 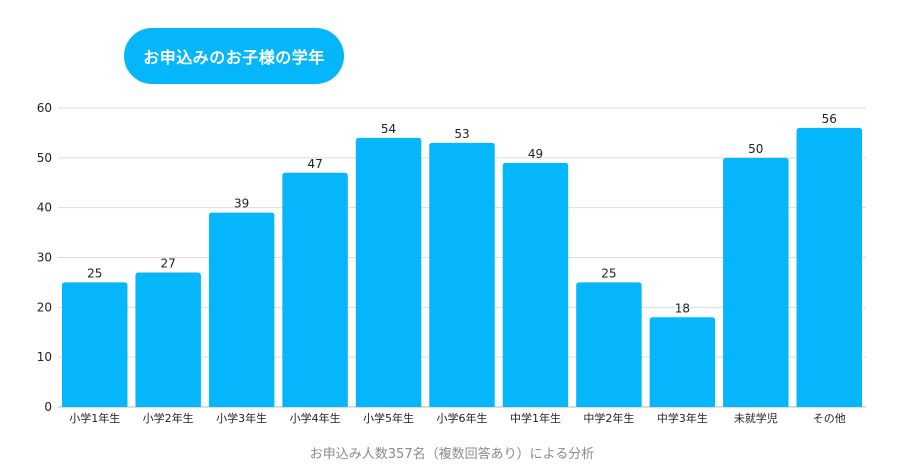 What do you see at coordinates (44, 357) in the screenshot?
I see `y-tick-label: 10` at bounding box center [44, 357].